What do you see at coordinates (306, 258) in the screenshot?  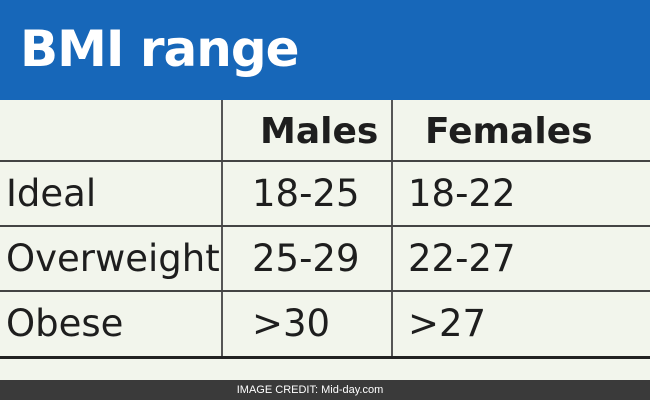 I see `male-range: 25-29` at bounding box center [306, 258].